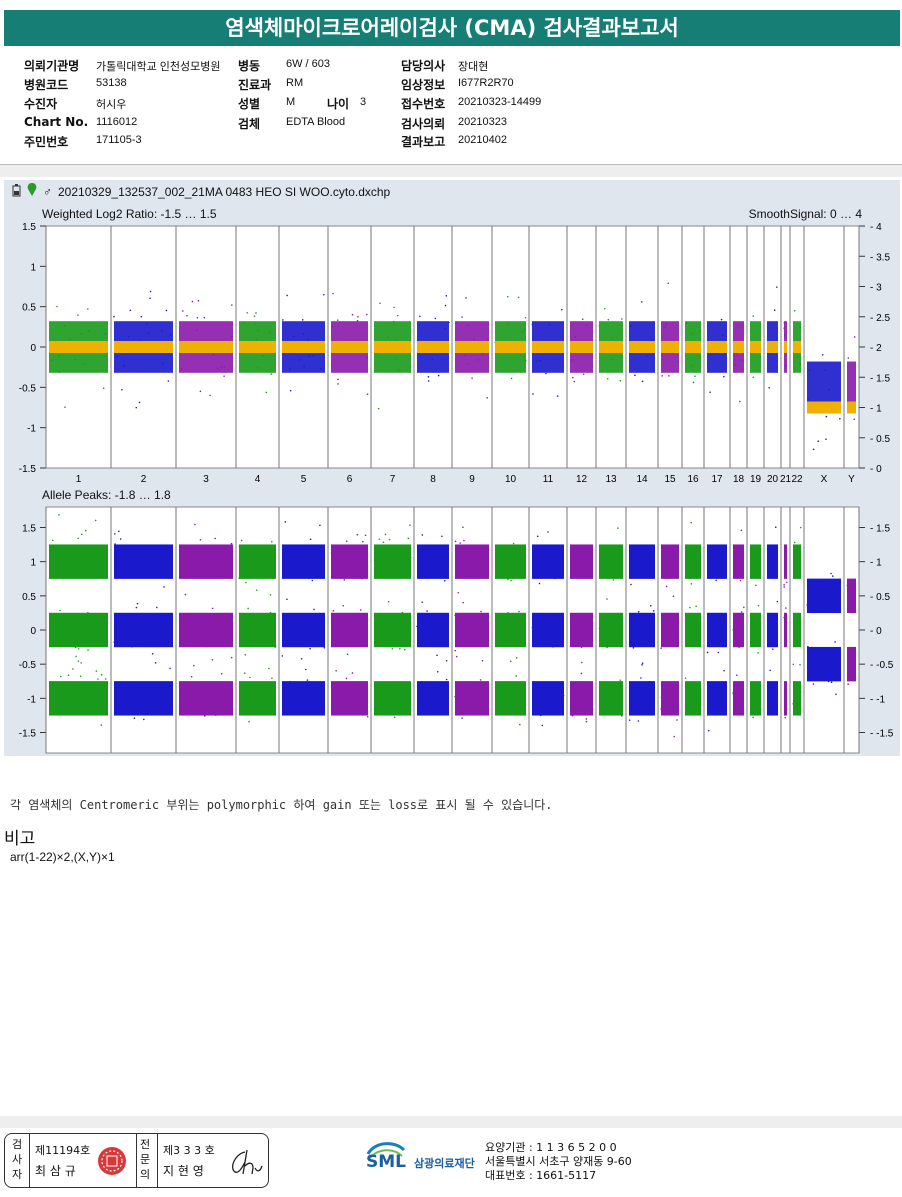 The width and height of the screenshot is (902, 1197). Describe the element at coordinates (611, 630) in the screenshot. I see `allele-peak-chr13` at that location.